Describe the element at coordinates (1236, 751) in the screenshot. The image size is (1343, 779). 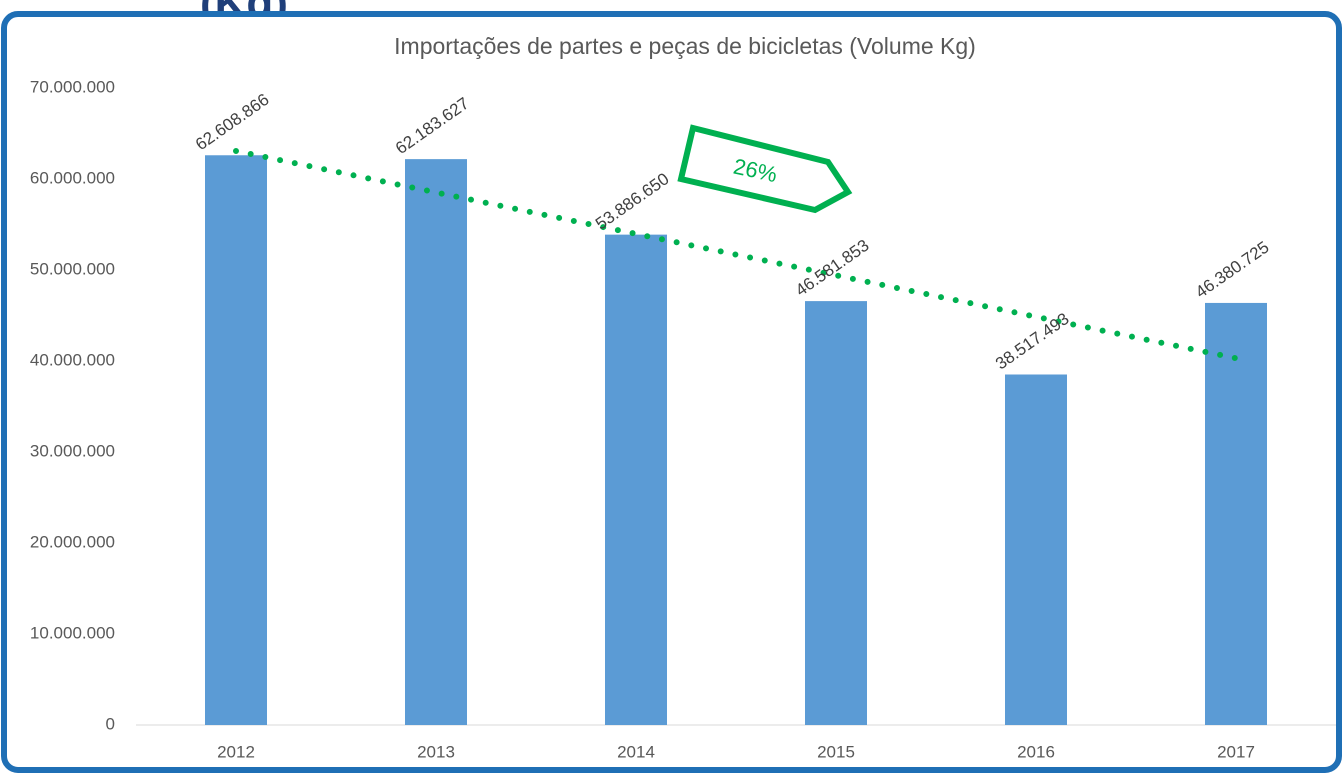
I see `x-tick-label: 2017` at that location.